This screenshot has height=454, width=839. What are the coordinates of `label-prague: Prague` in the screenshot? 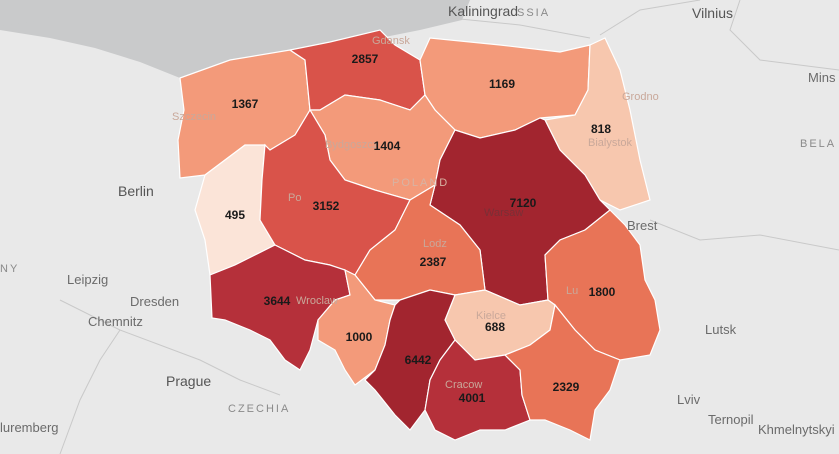 It's located at (188, 381).